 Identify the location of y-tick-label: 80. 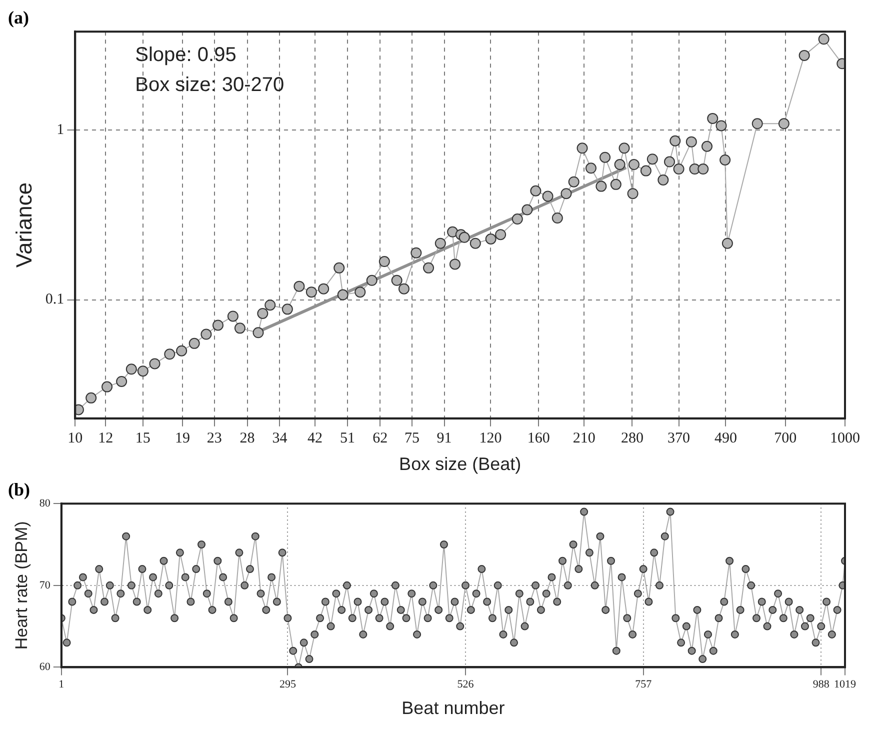
(45, 503).